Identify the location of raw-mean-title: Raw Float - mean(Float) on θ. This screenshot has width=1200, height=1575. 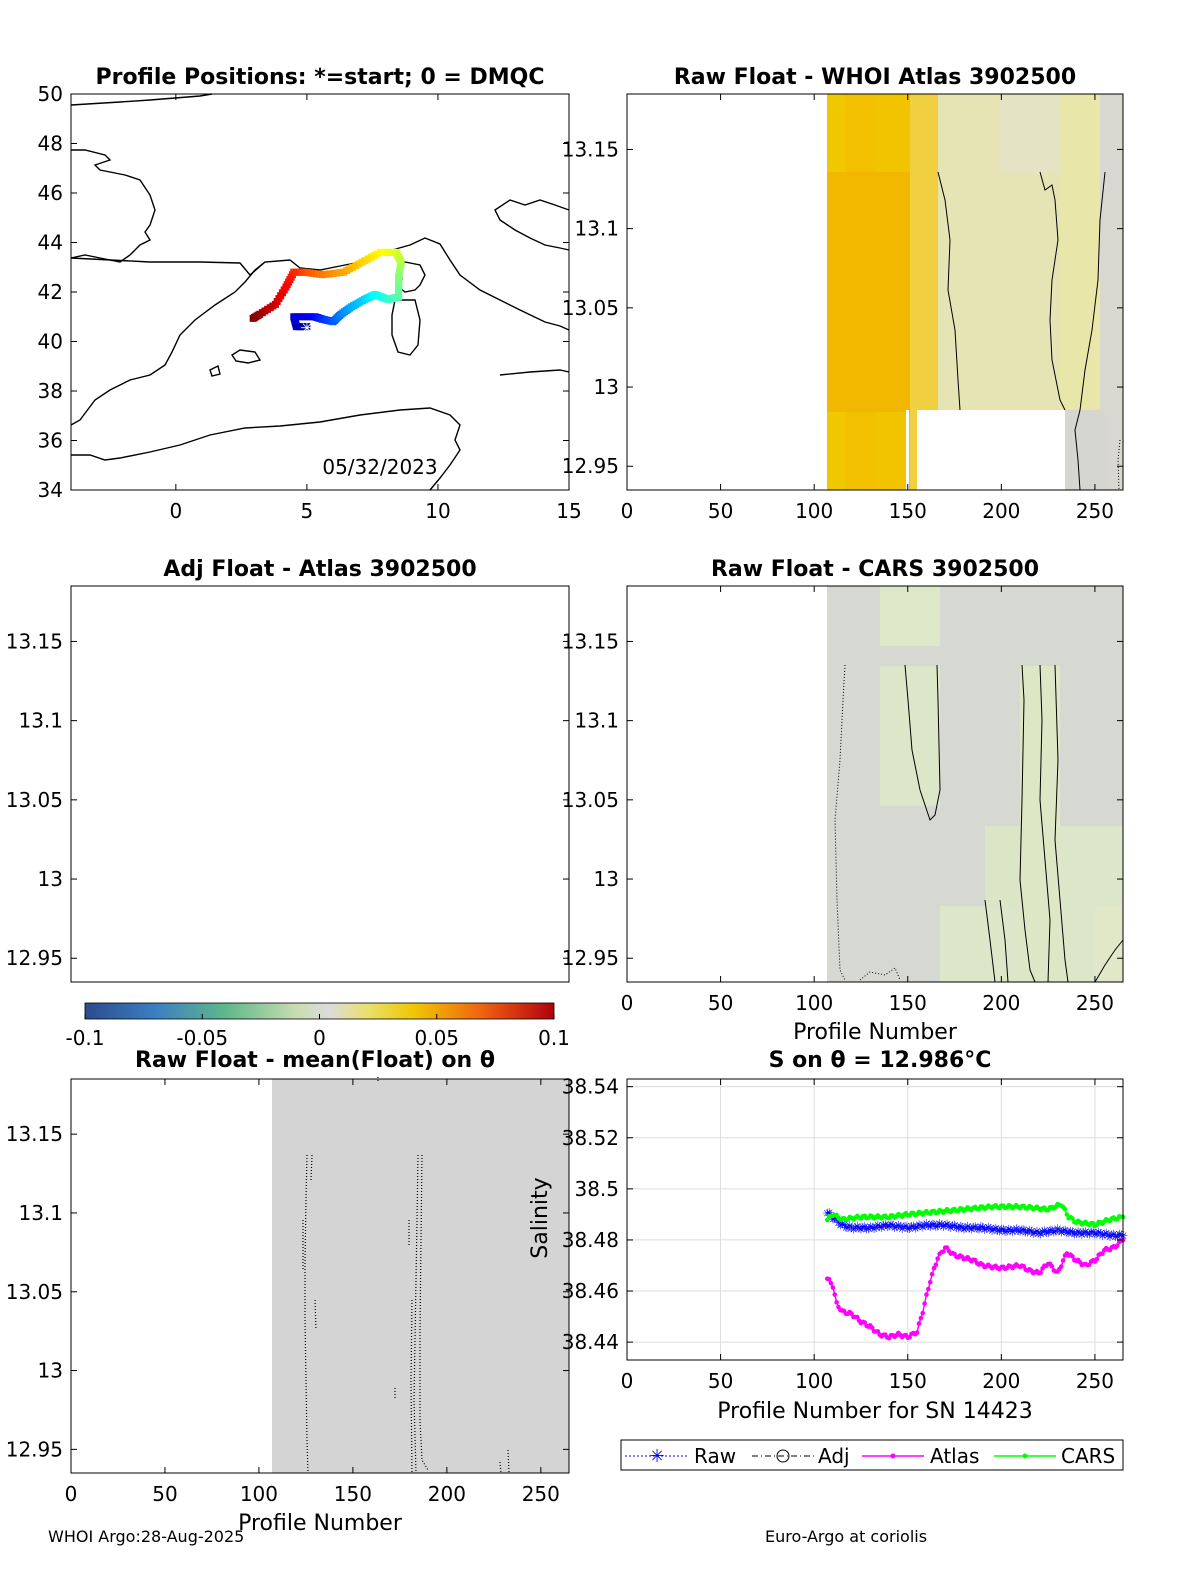
(315, 1060).